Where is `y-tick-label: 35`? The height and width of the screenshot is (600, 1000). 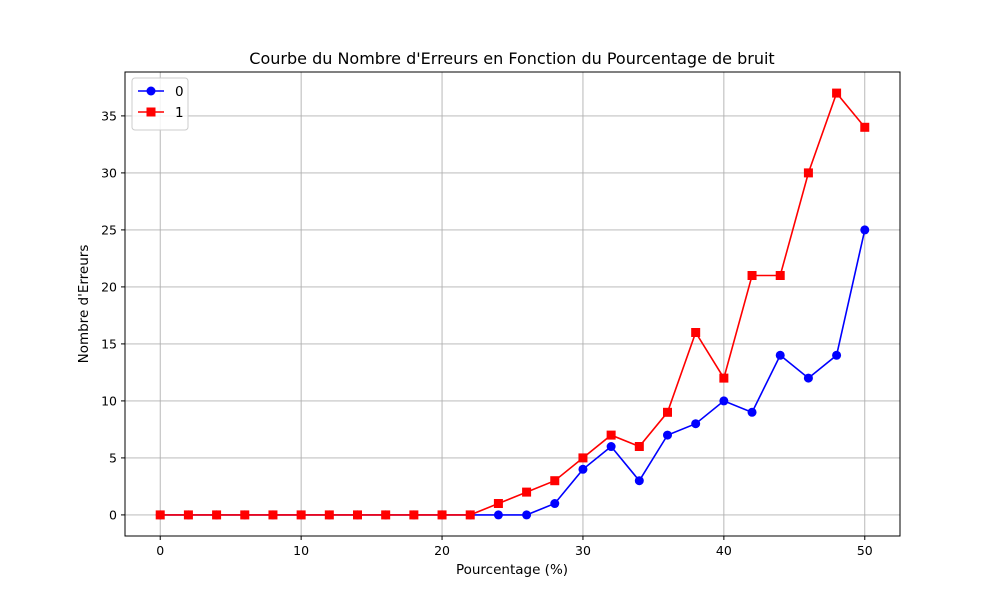 y-tick-label: 35 is located at coordinates (109, 115).